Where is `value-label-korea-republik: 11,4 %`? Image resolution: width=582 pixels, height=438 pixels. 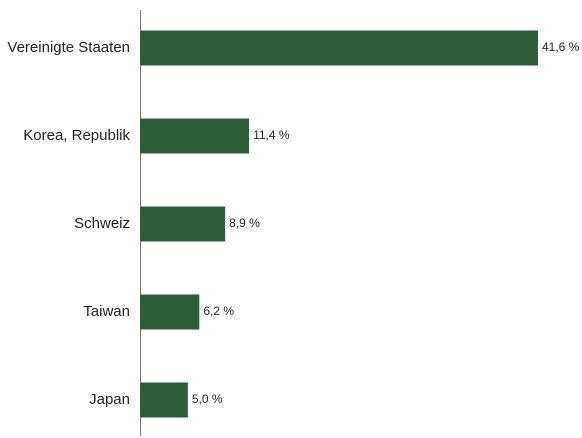
value-label-korea-republik: 11,4 % is located at coordinates (271, 135).